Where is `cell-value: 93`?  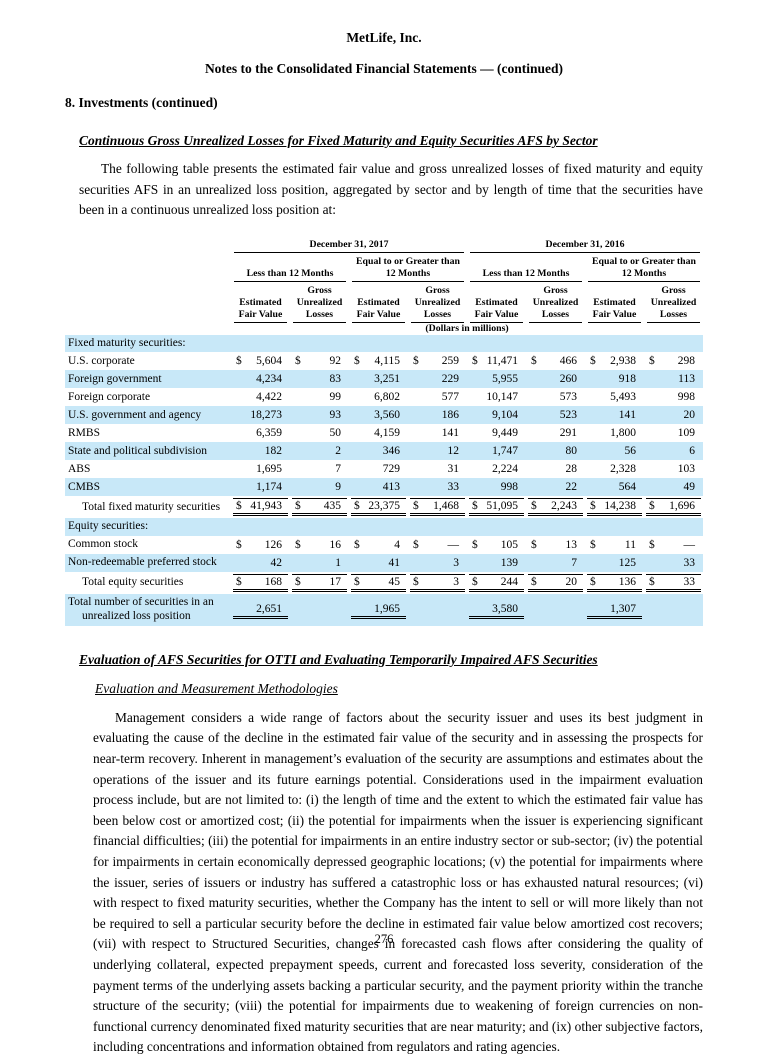
cell-value: 93 is located at coordinates (335, 415).